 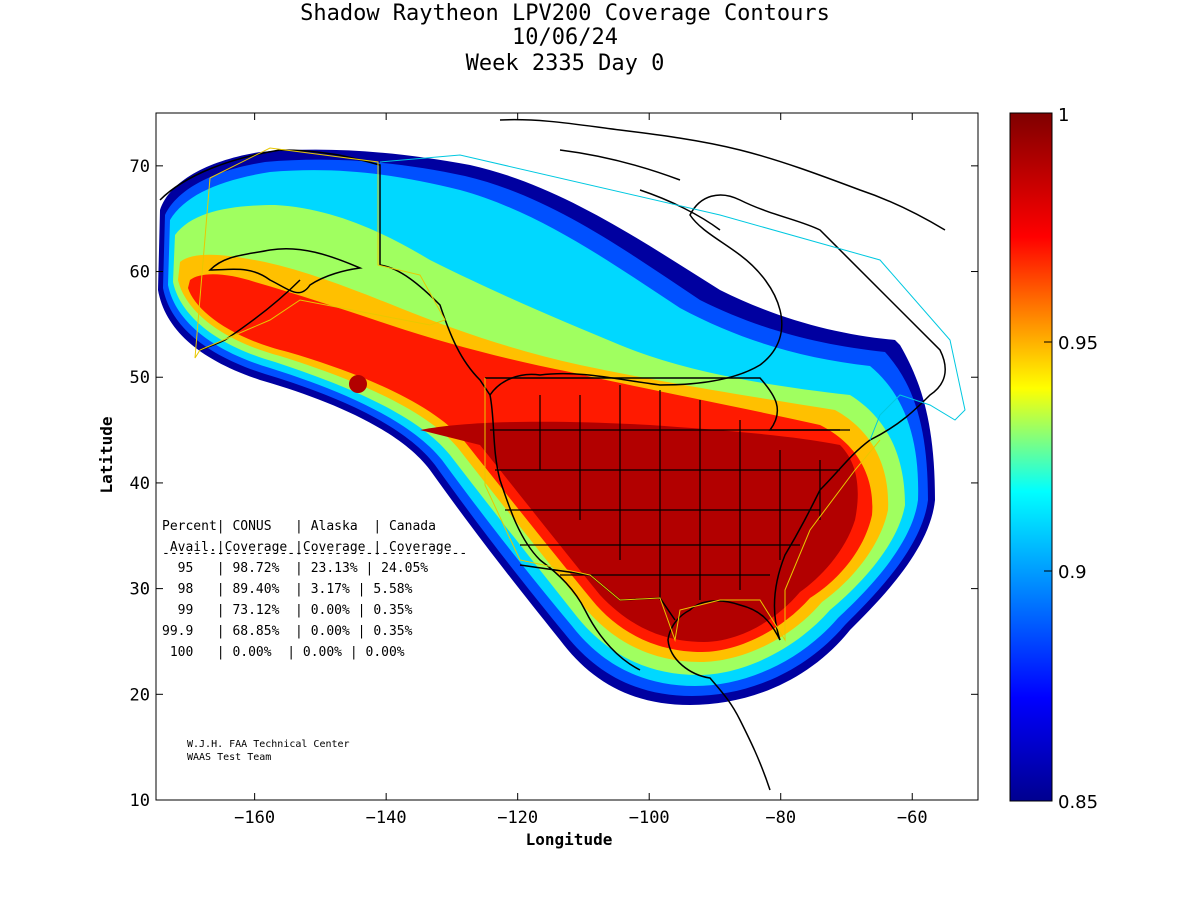 I want to click on colorbar-label-0.95: 0.95, so click(x=1078, y=343).